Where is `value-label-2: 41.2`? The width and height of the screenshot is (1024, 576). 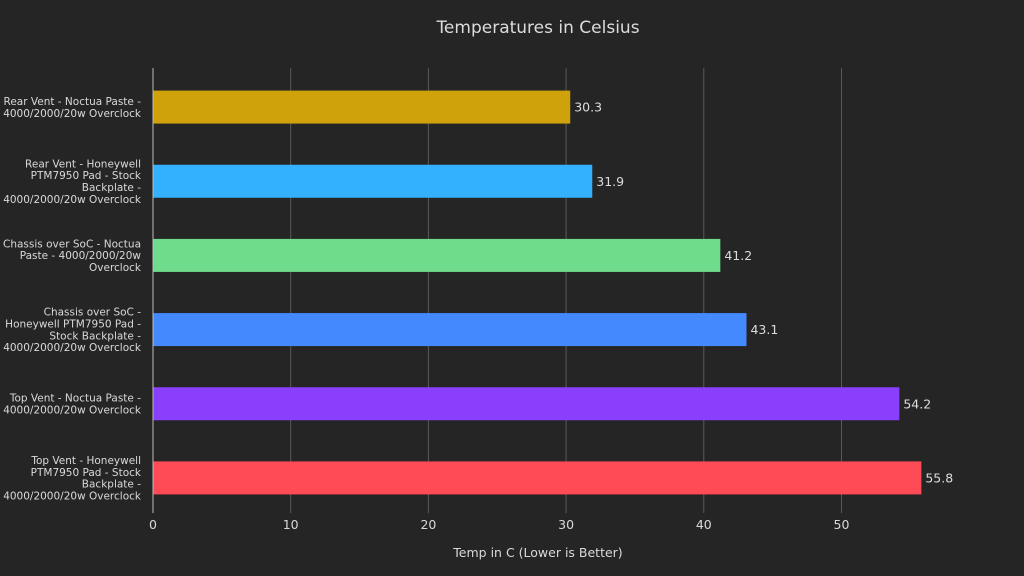 value-label-2: 41.2 is located at coordinates (738, 255).